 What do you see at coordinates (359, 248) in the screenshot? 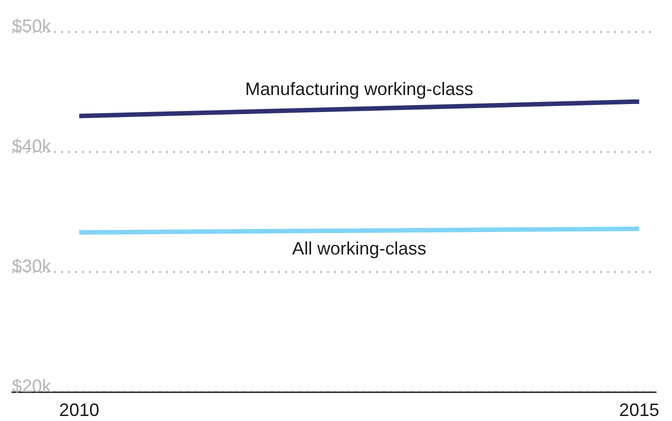
I see `series-label: All working-class` at bounding box center [359, 248].